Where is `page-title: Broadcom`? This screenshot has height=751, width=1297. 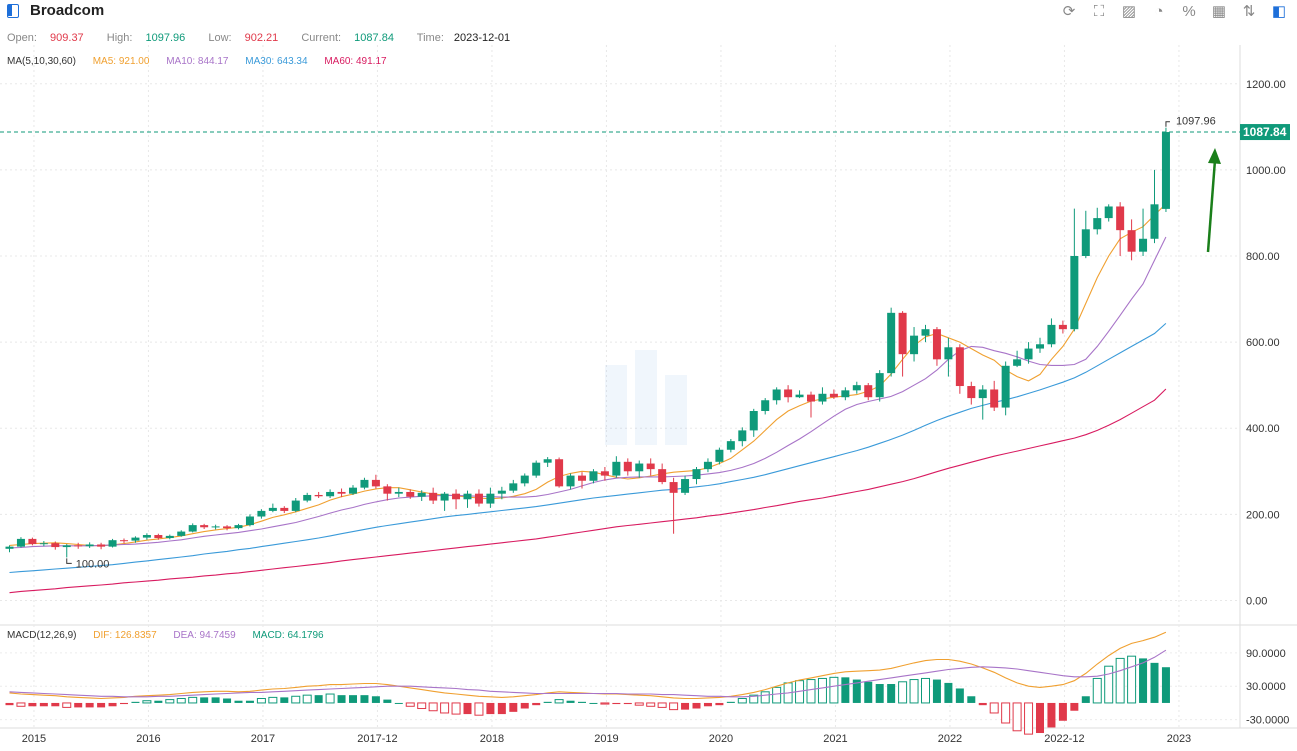
page-title: Broadcom is located at coordinates (67, 10).